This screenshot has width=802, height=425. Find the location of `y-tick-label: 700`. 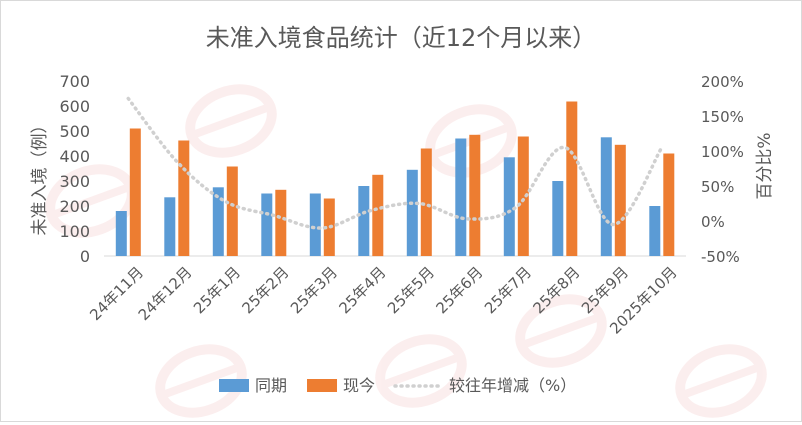

y-tick-label: 700 is located at coordinates (74, 81).